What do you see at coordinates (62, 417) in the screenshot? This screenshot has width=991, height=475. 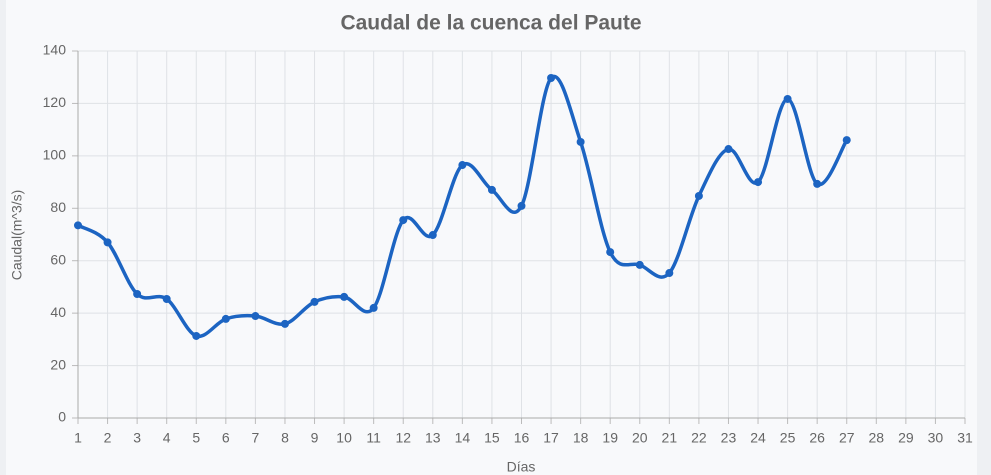 I see `y-tick-label: 0` at bounding box center [62, 417].